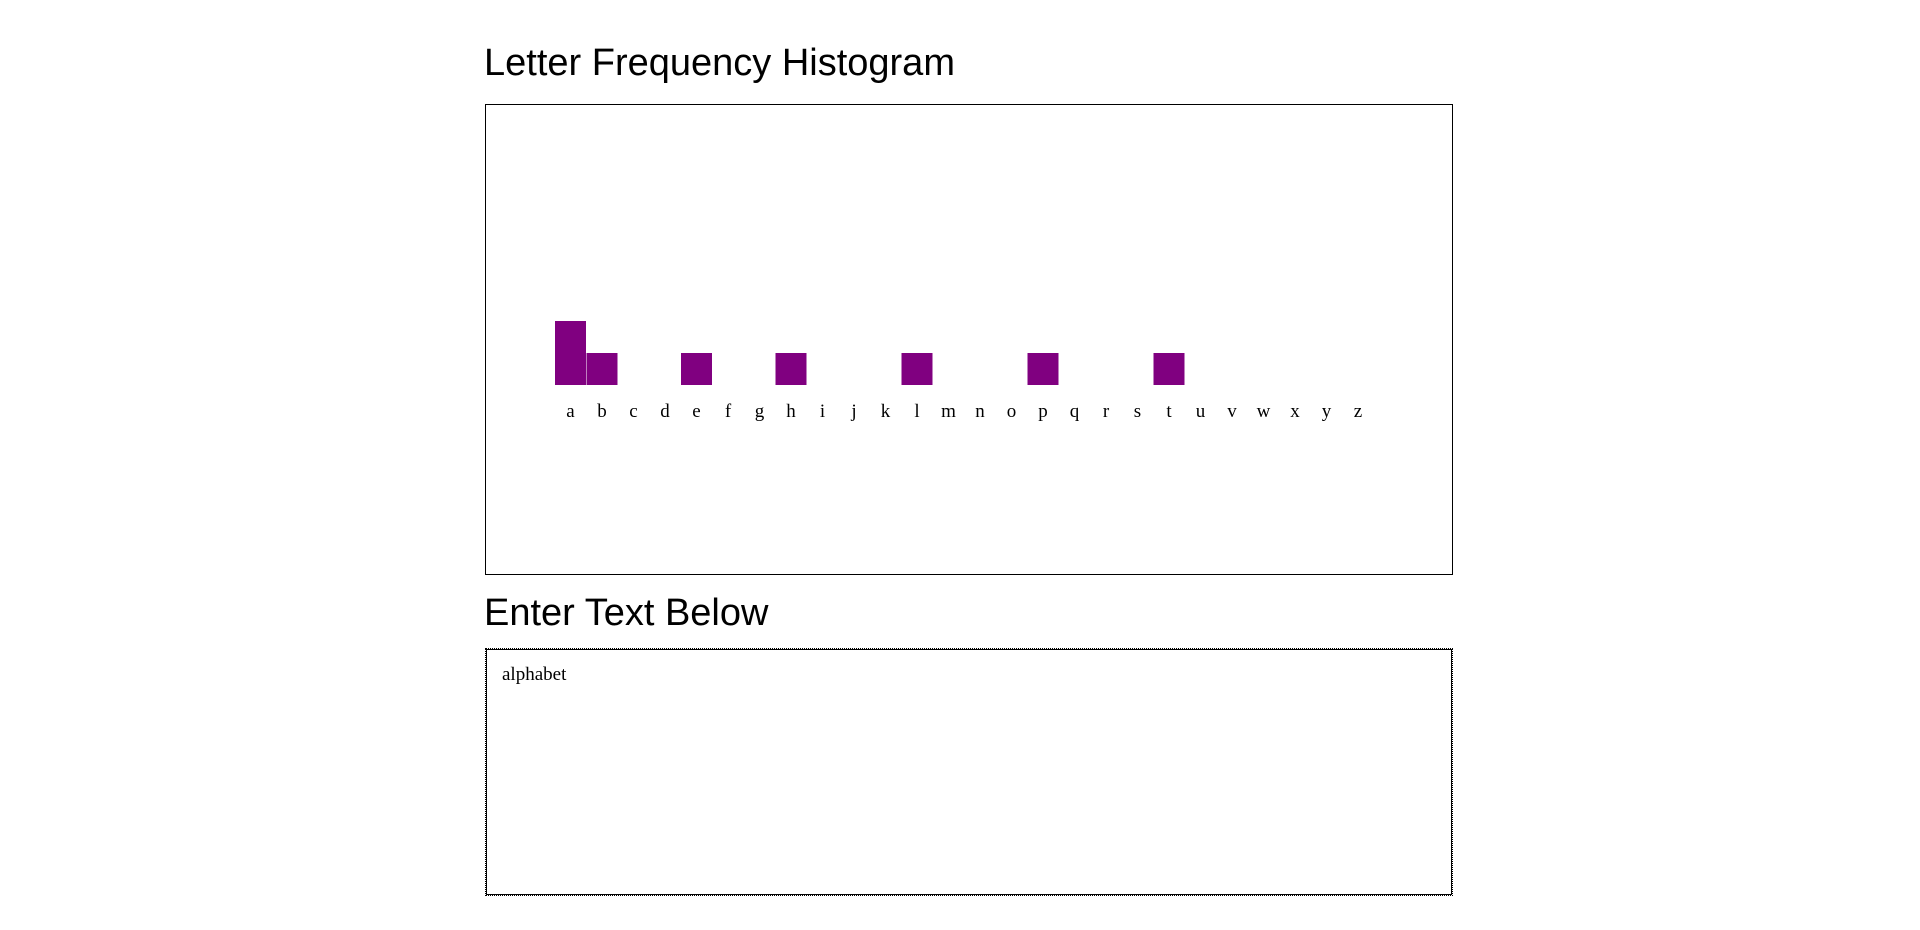 This screenshot has width=1920, height=930. Describe the element at coordinates (602, 369) in the screenshot. I see `bar-b` at that location.